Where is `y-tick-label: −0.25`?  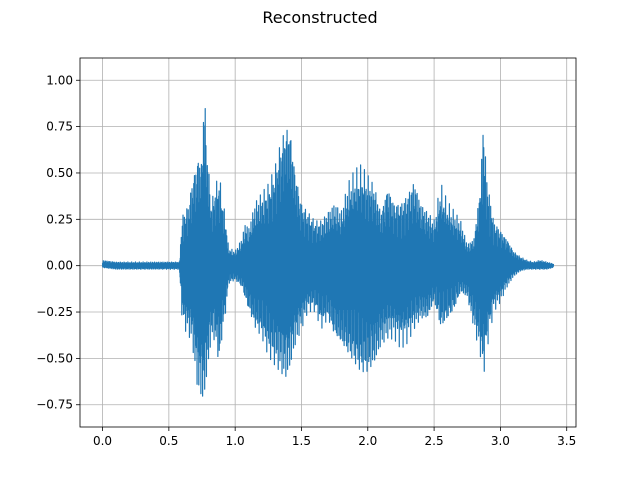 y-tick-label: −0.25 is located at coordinates (54, 312).